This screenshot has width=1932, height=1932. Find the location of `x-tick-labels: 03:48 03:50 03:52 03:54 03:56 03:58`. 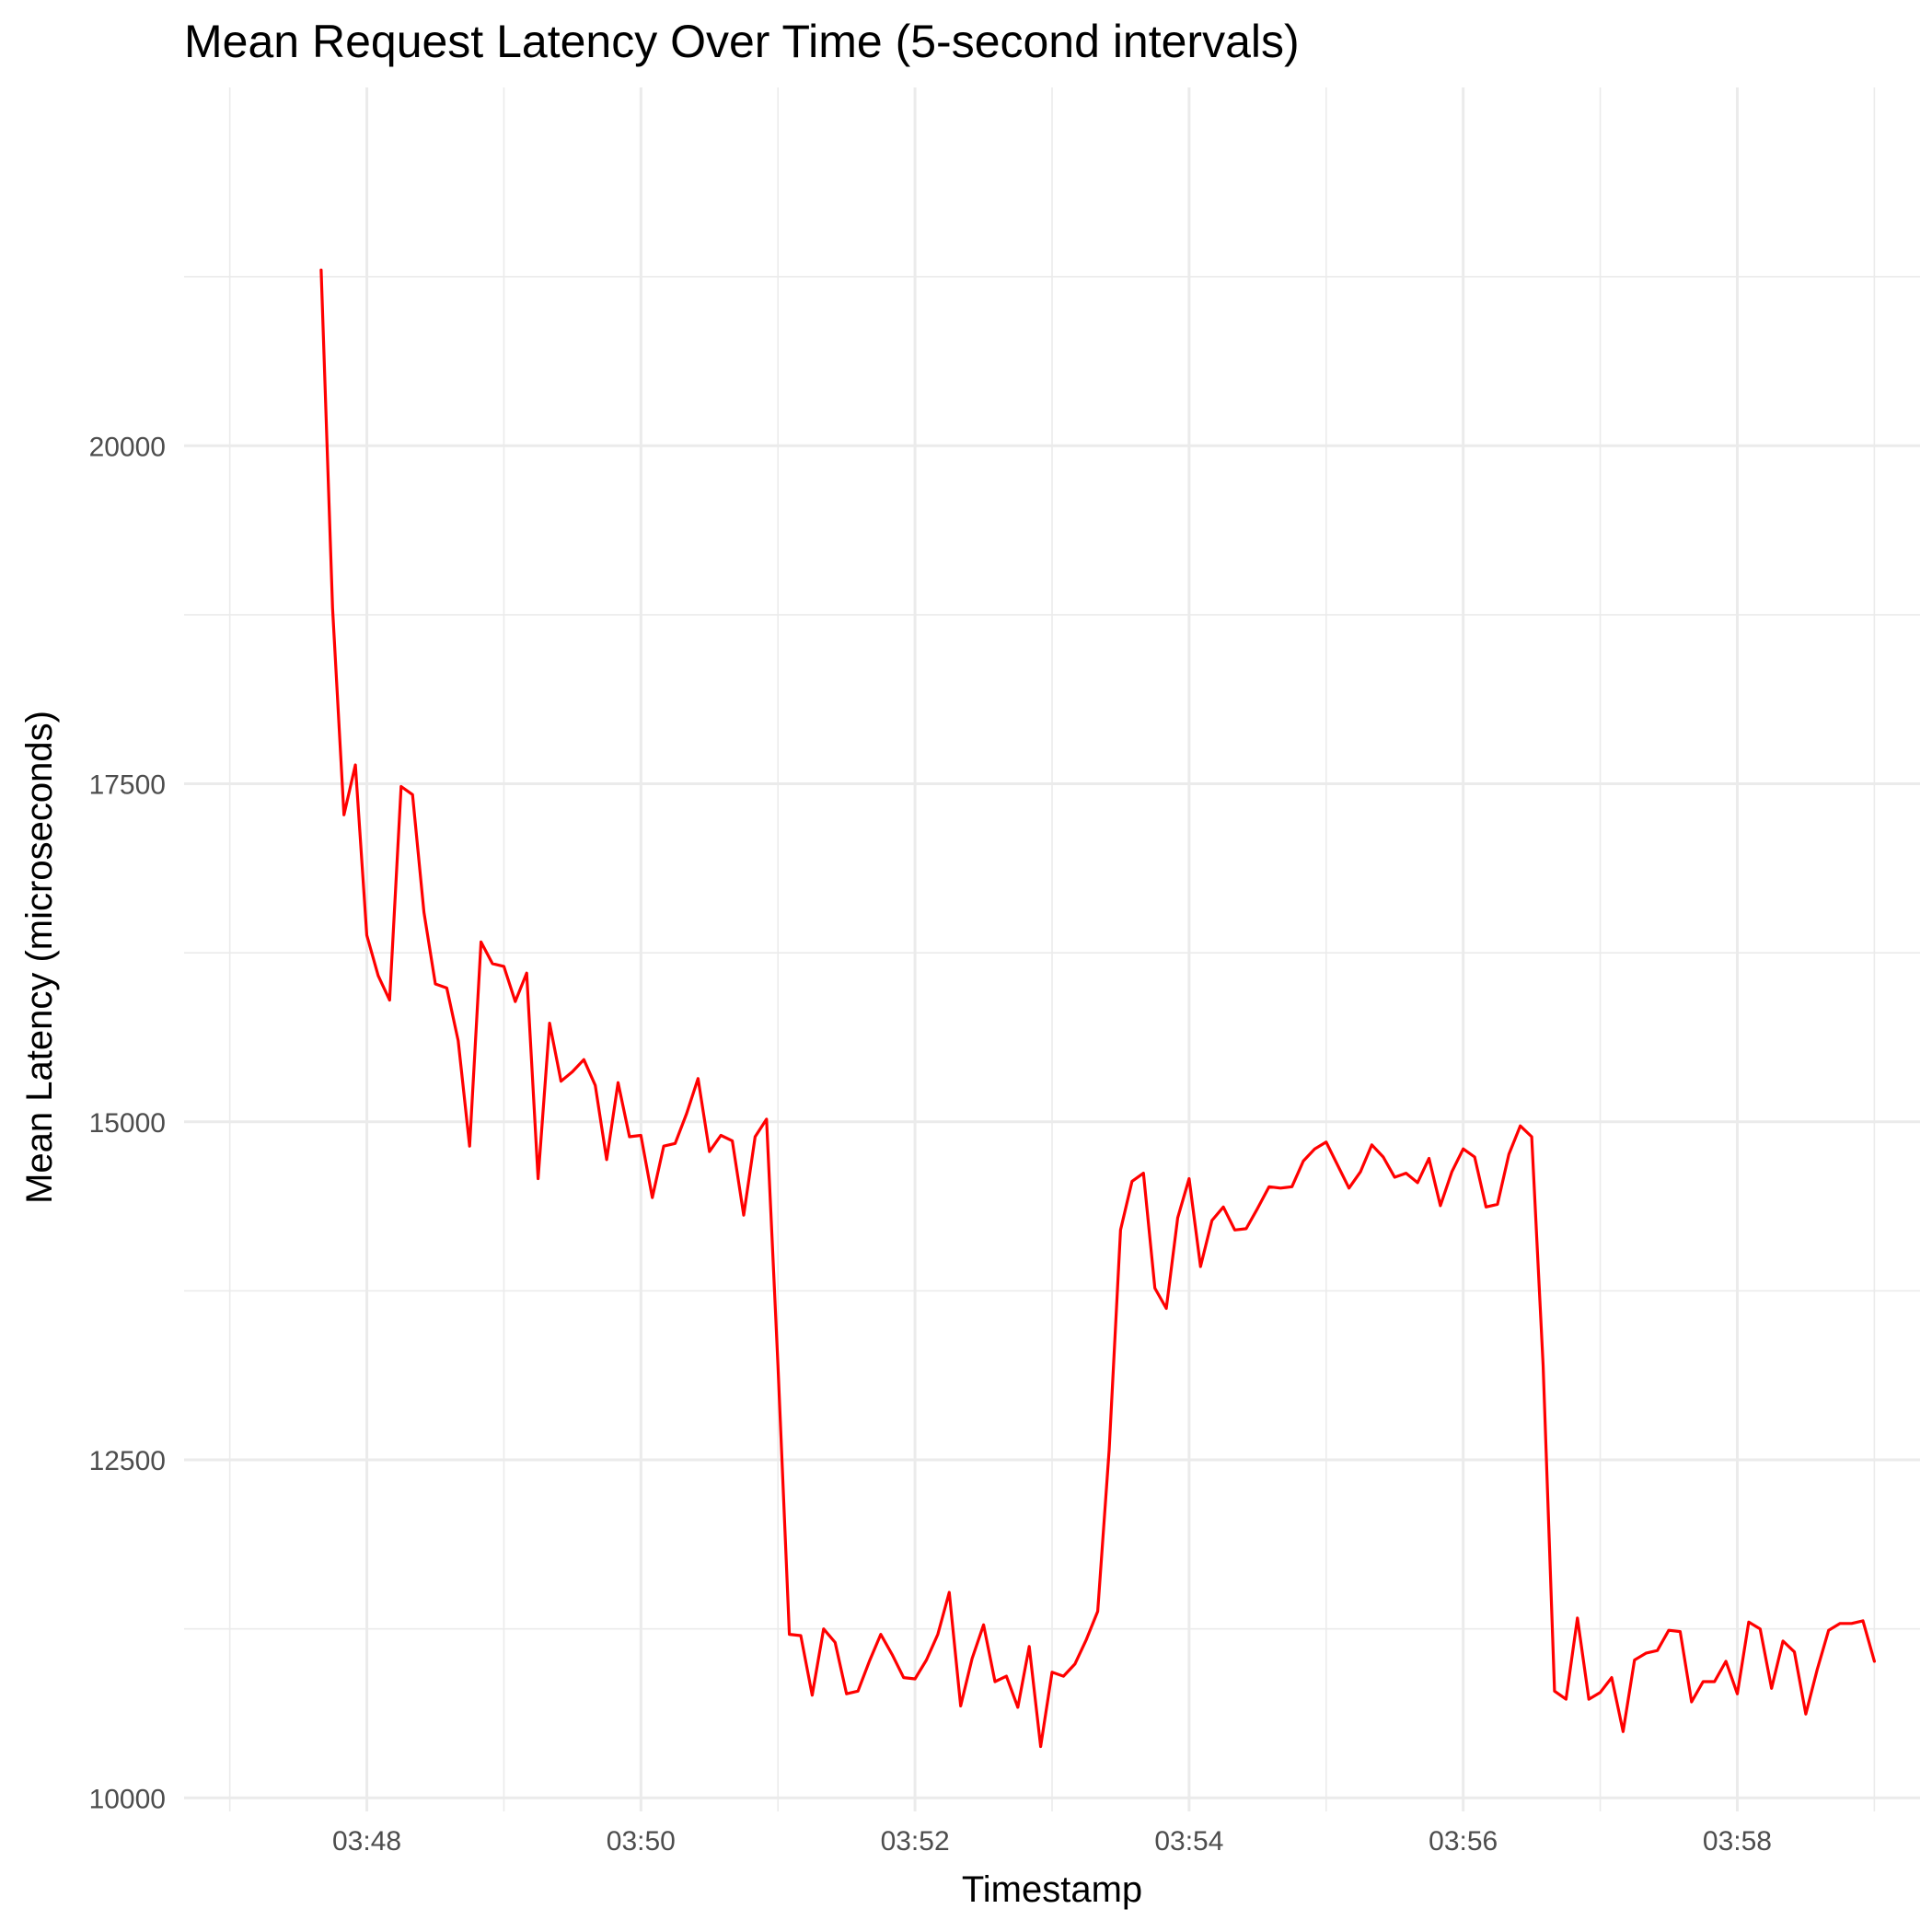

x-tick-labels: 03:48 03:50 03:52 03:54 03:56 03:58 is located at coordinates (1052, 1842).